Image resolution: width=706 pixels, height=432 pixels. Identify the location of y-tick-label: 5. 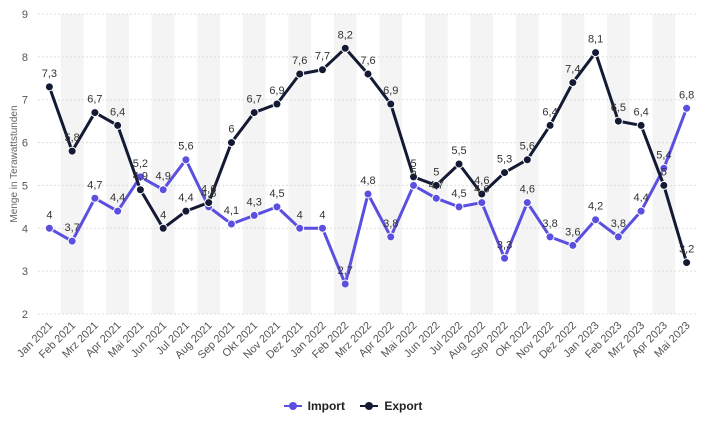
(25, 186).